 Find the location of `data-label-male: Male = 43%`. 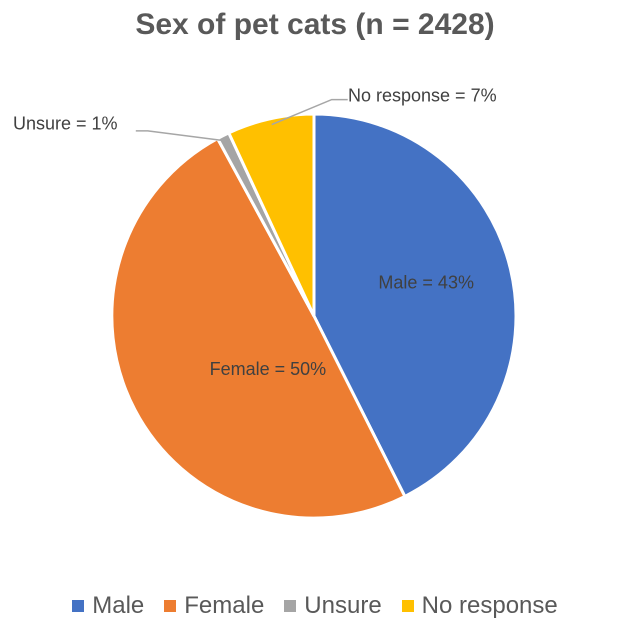

data-label-male: Male = 43% is located at coordinates (426, 282).